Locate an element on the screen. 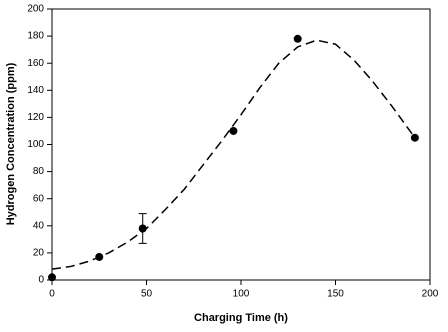  x-tick-label: 200 is located at coordinates (430, 294).